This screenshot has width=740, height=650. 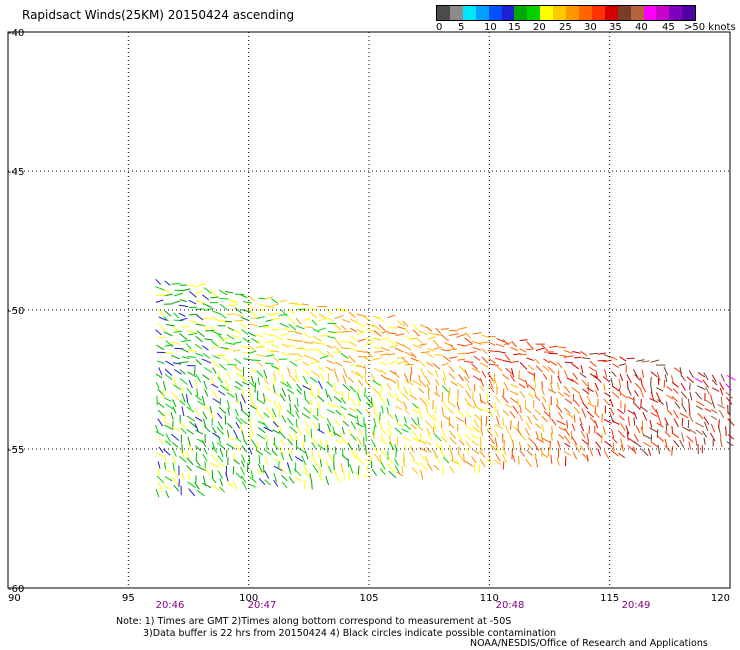 What do you see at coordinates (439, 27) in the screenshot?
I see `legend-tick-label: 0` at bounding box center [439, 27].